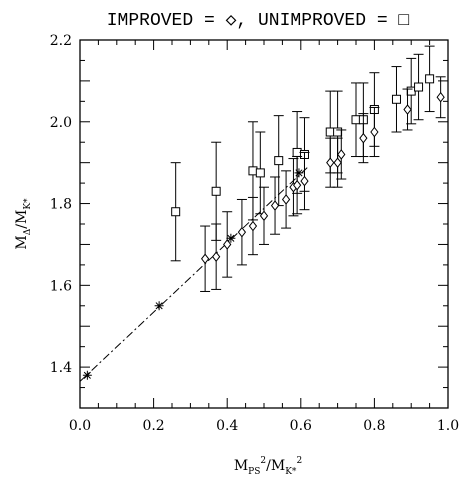  Describe the element at coordinates (80, 426) in the screenshot. I see `x-tick-label: 0.0` at that location.